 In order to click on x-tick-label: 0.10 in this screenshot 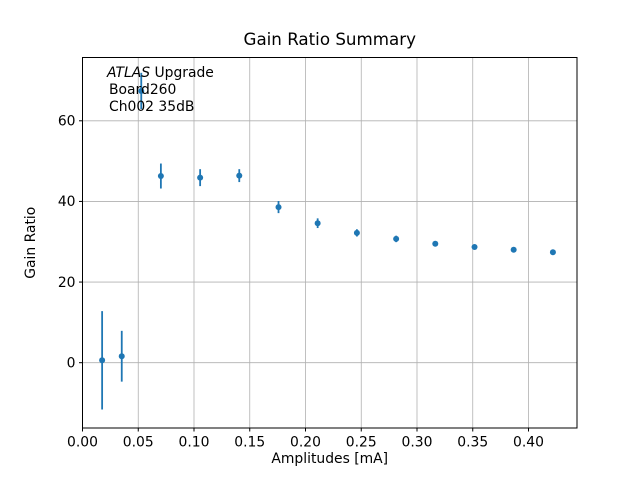, I will do `click(194, 443)`.